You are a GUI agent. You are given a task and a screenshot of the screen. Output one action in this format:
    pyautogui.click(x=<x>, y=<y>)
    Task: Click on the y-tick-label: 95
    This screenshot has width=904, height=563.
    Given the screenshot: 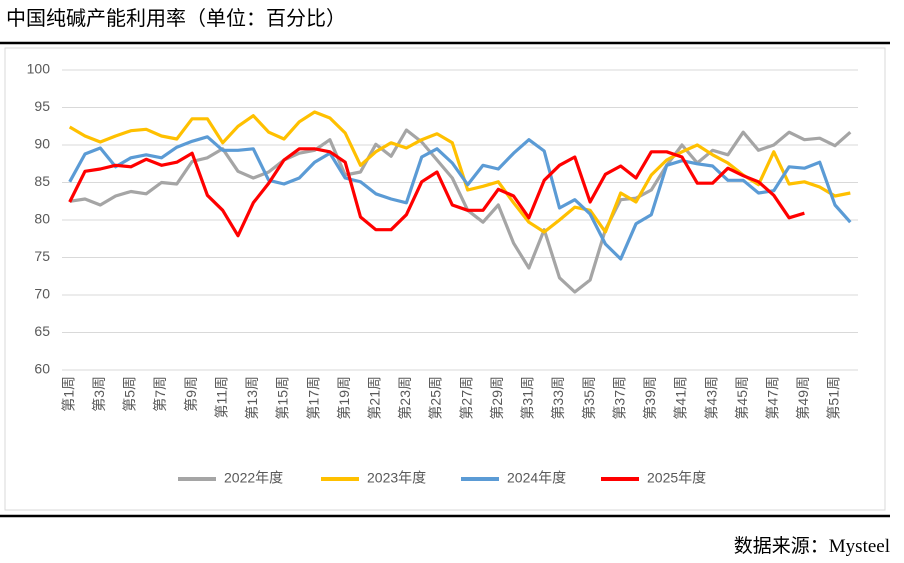 What is the action you would take?
    pyautogui.click(x=42, y=106)
    